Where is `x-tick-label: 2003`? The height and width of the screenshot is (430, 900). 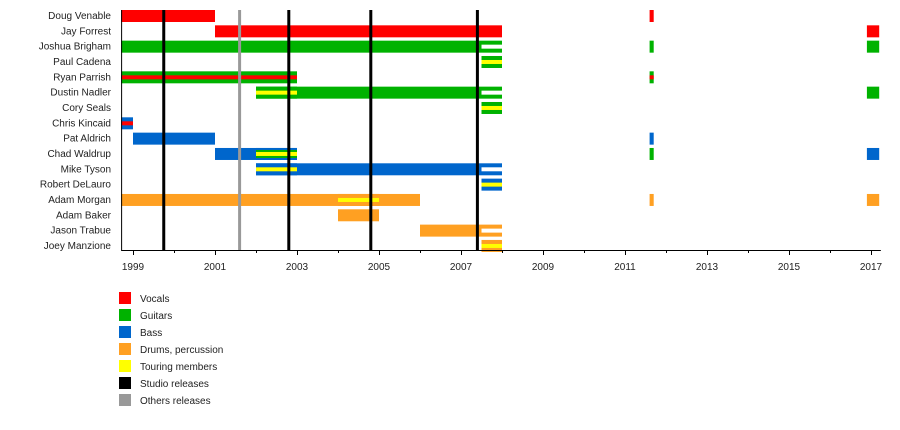 x-tick-label: 2003 is located at coordinates (297, 267).